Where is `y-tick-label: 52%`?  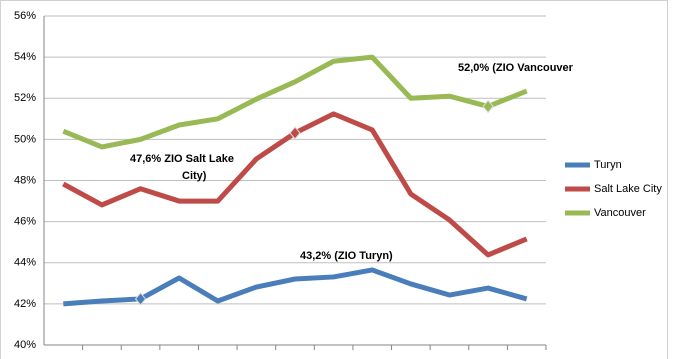 y-tick-label: 52% is located at coordinates (25, 98).